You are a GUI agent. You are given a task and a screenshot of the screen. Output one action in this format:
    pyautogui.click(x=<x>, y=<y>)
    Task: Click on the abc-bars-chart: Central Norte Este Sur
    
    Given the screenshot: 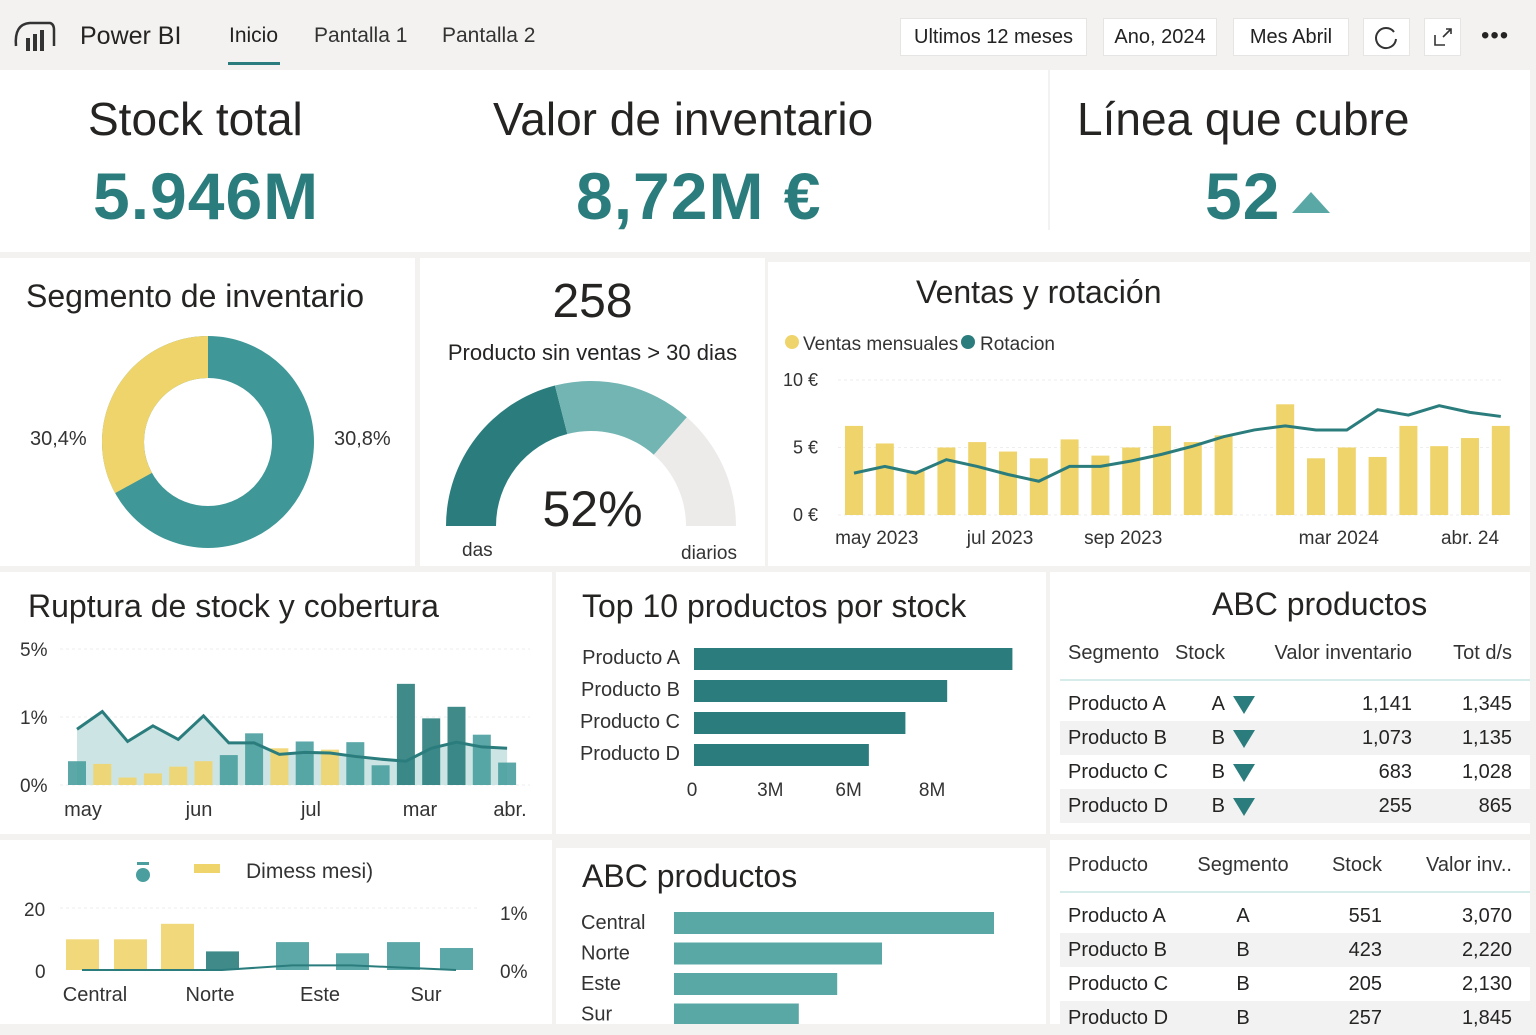 What is the action you would take?
    pyautogui.click(x=787, y=968)
    